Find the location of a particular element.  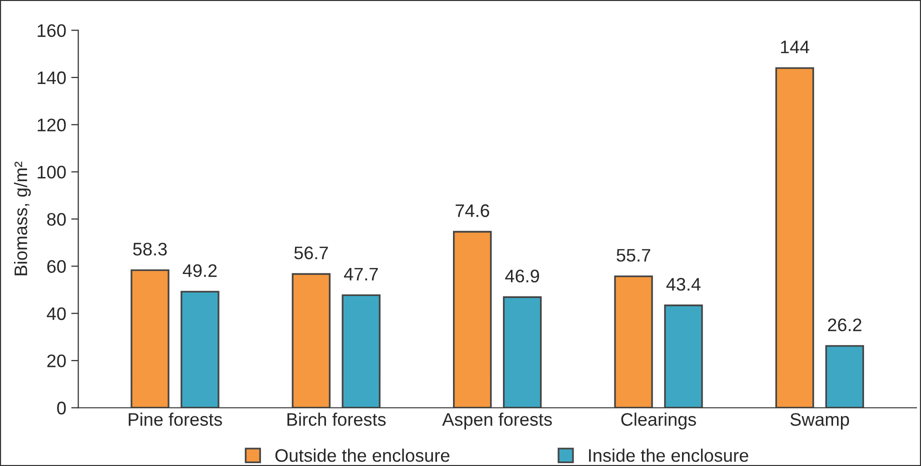

x-tick-label: Birch forests is located at coordinates (336, 419).